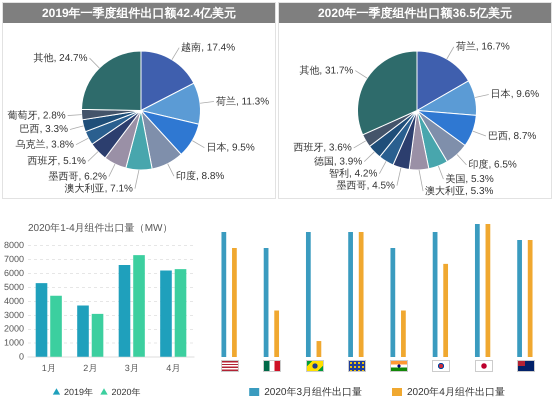 The height and width of the screenshot is (409, 552). Describe the element at coordinates (99, 188) in the screenshot. I see `slice-label: 澳大利亚, 7.1%` at that location.